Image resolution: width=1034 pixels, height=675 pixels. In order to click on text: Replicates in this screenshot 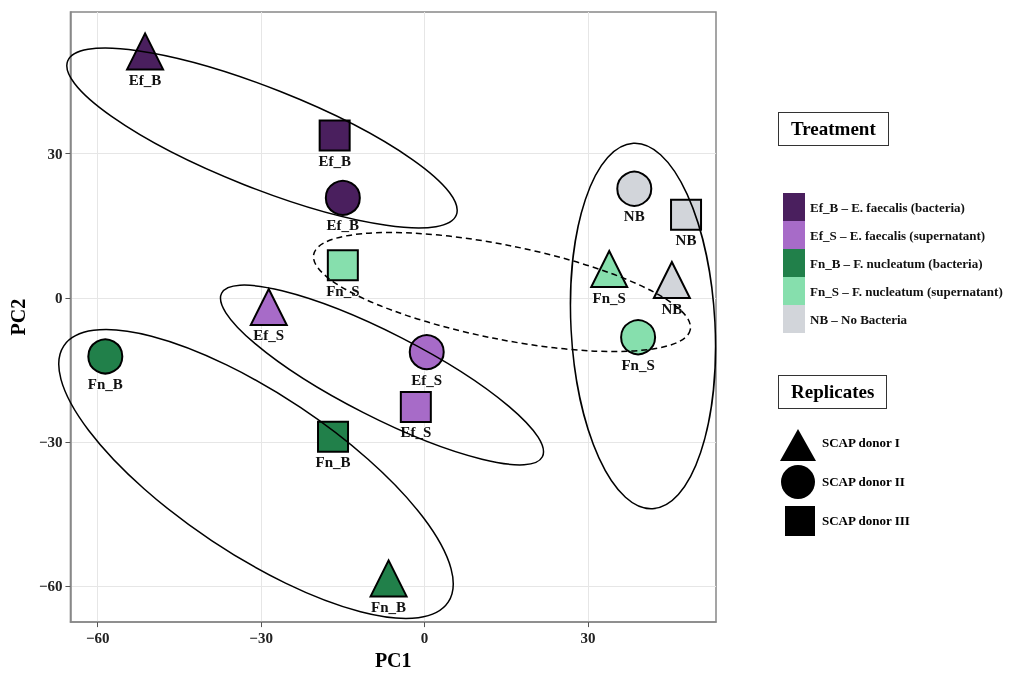, I will do `click(833, 392)`.